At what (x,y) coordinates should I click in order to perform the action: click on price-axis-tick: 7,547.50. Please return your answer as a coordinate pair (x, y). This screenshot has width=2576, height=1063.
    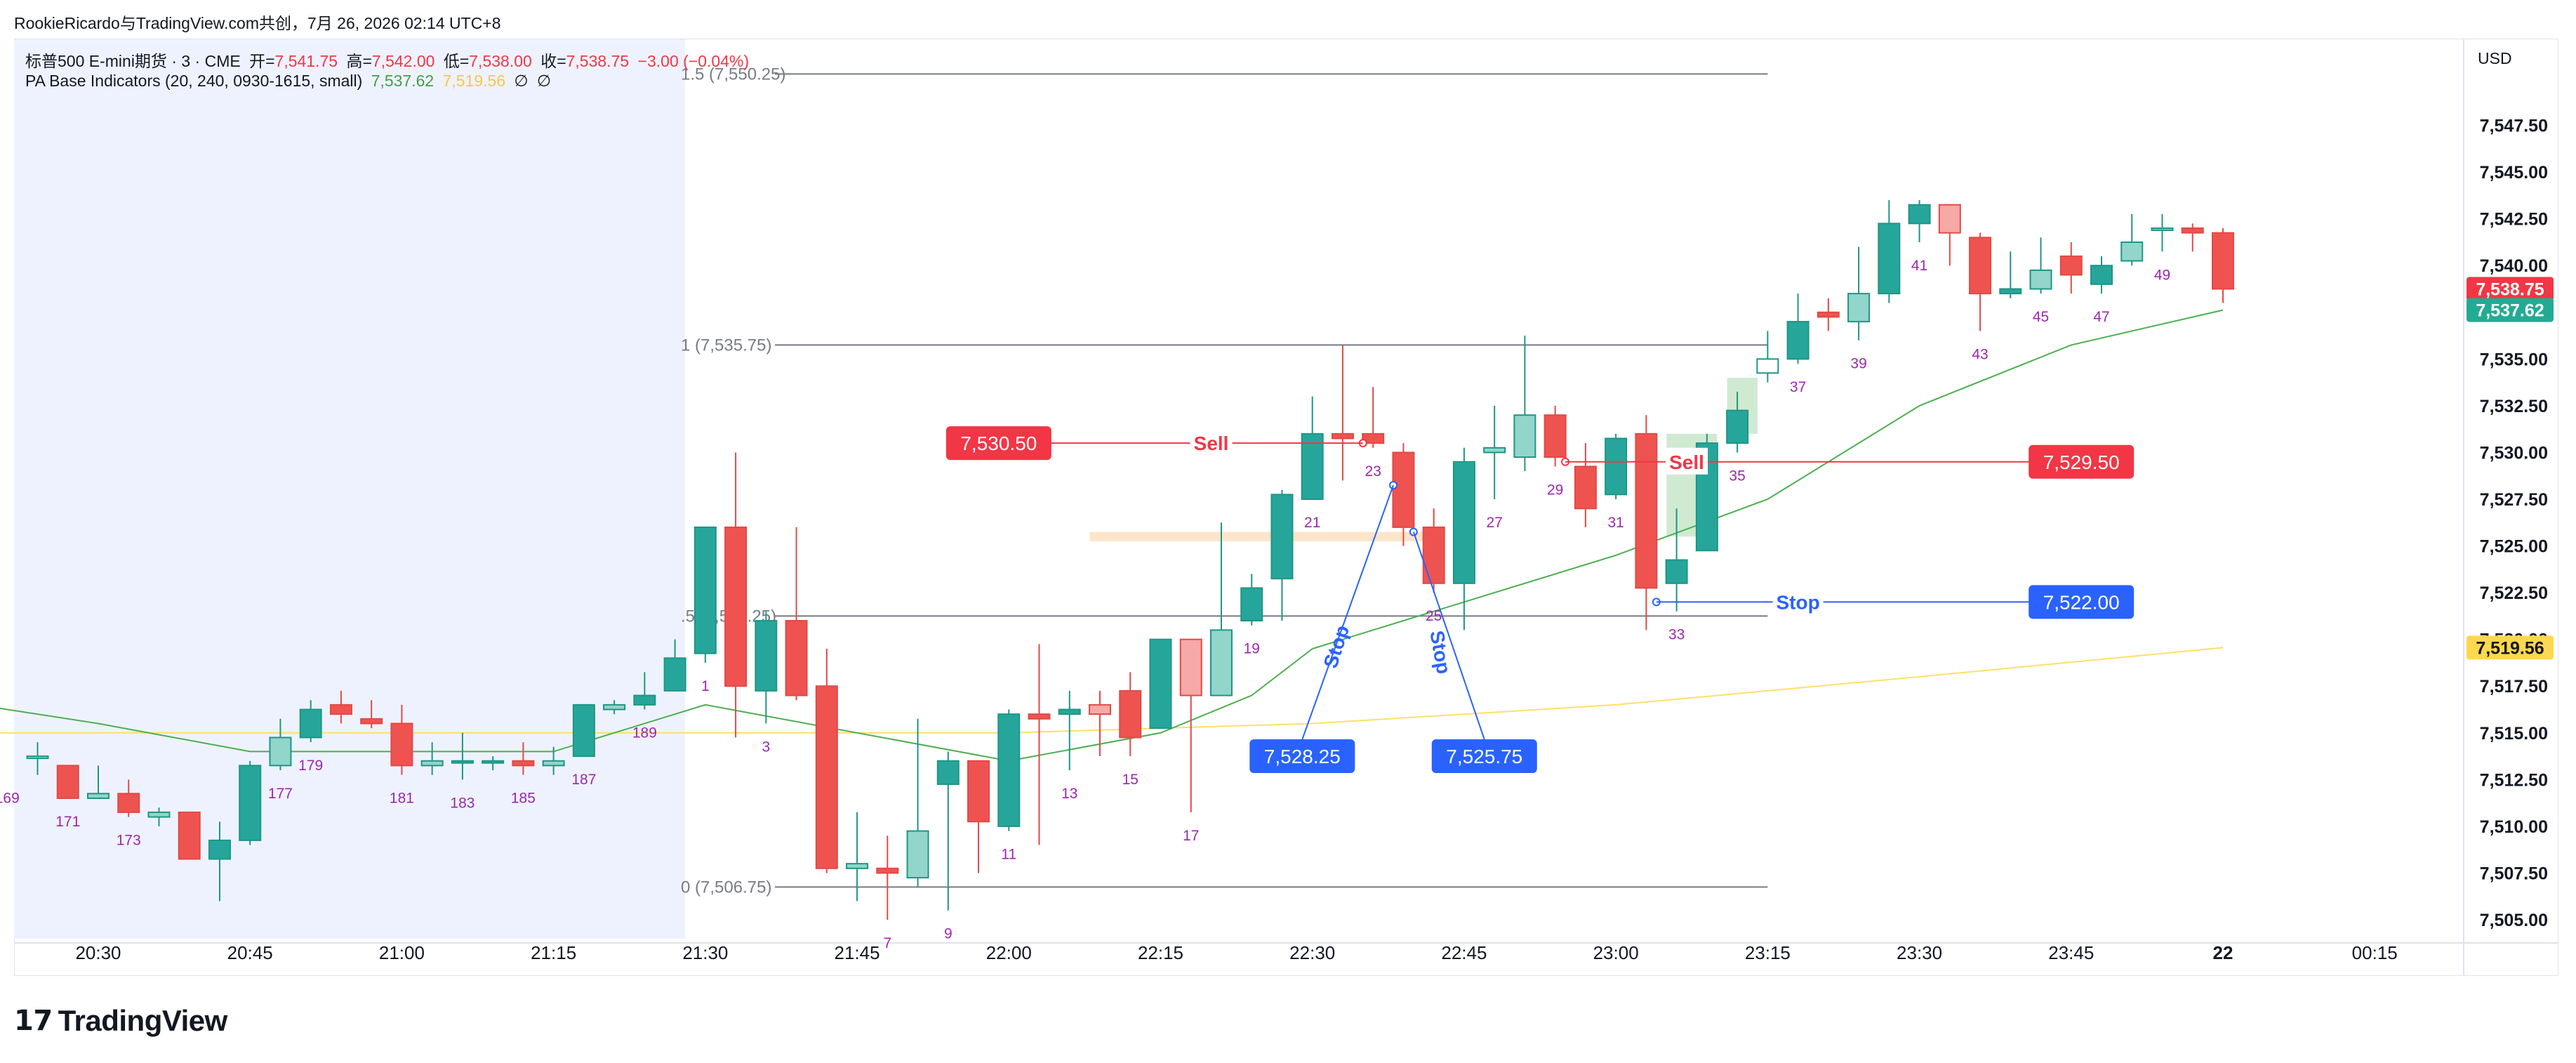
    Looking at the image, I should click on (2514, 126).